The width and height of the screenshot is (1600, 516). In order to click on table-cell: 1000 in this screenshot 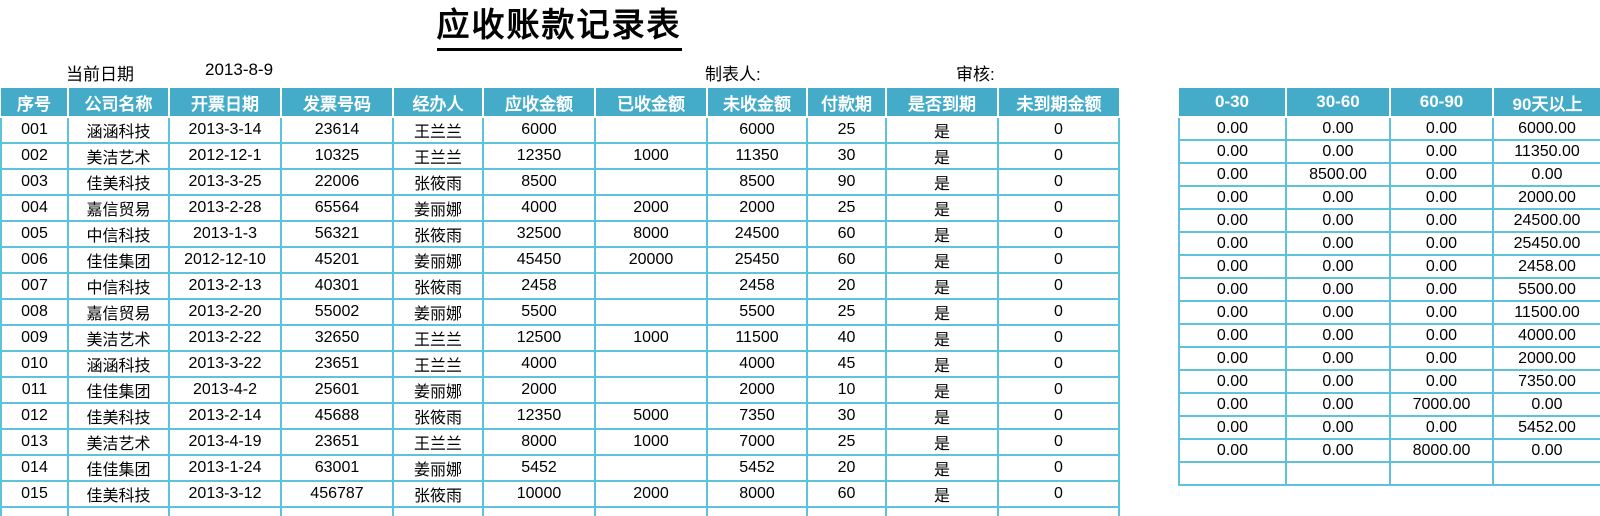, I will do `click(651, 442)`.